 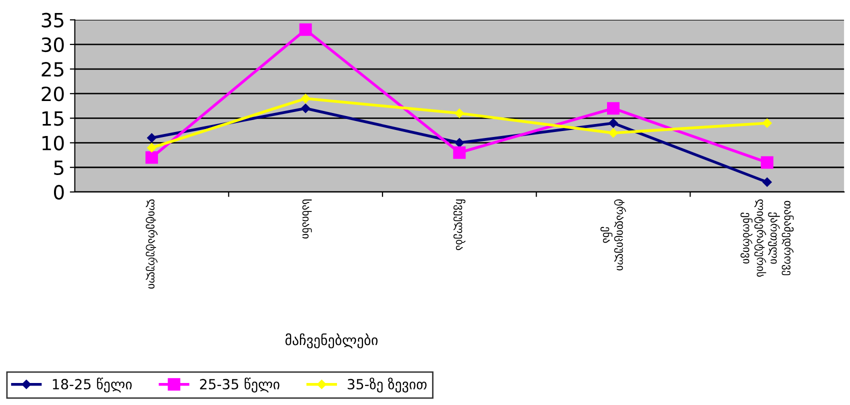 What do you see at coordinates (59, 168) in the screenshot?
I see `y-tick-label: 5` at bounding box center [59, 168].